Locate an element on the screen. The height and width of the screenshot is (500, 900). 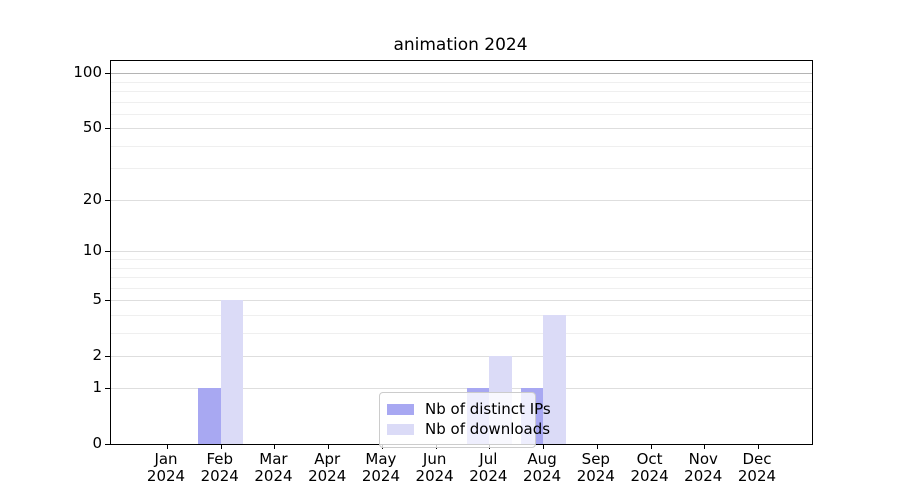
legend-swatch-downloads is located at coordinates (400, 429).